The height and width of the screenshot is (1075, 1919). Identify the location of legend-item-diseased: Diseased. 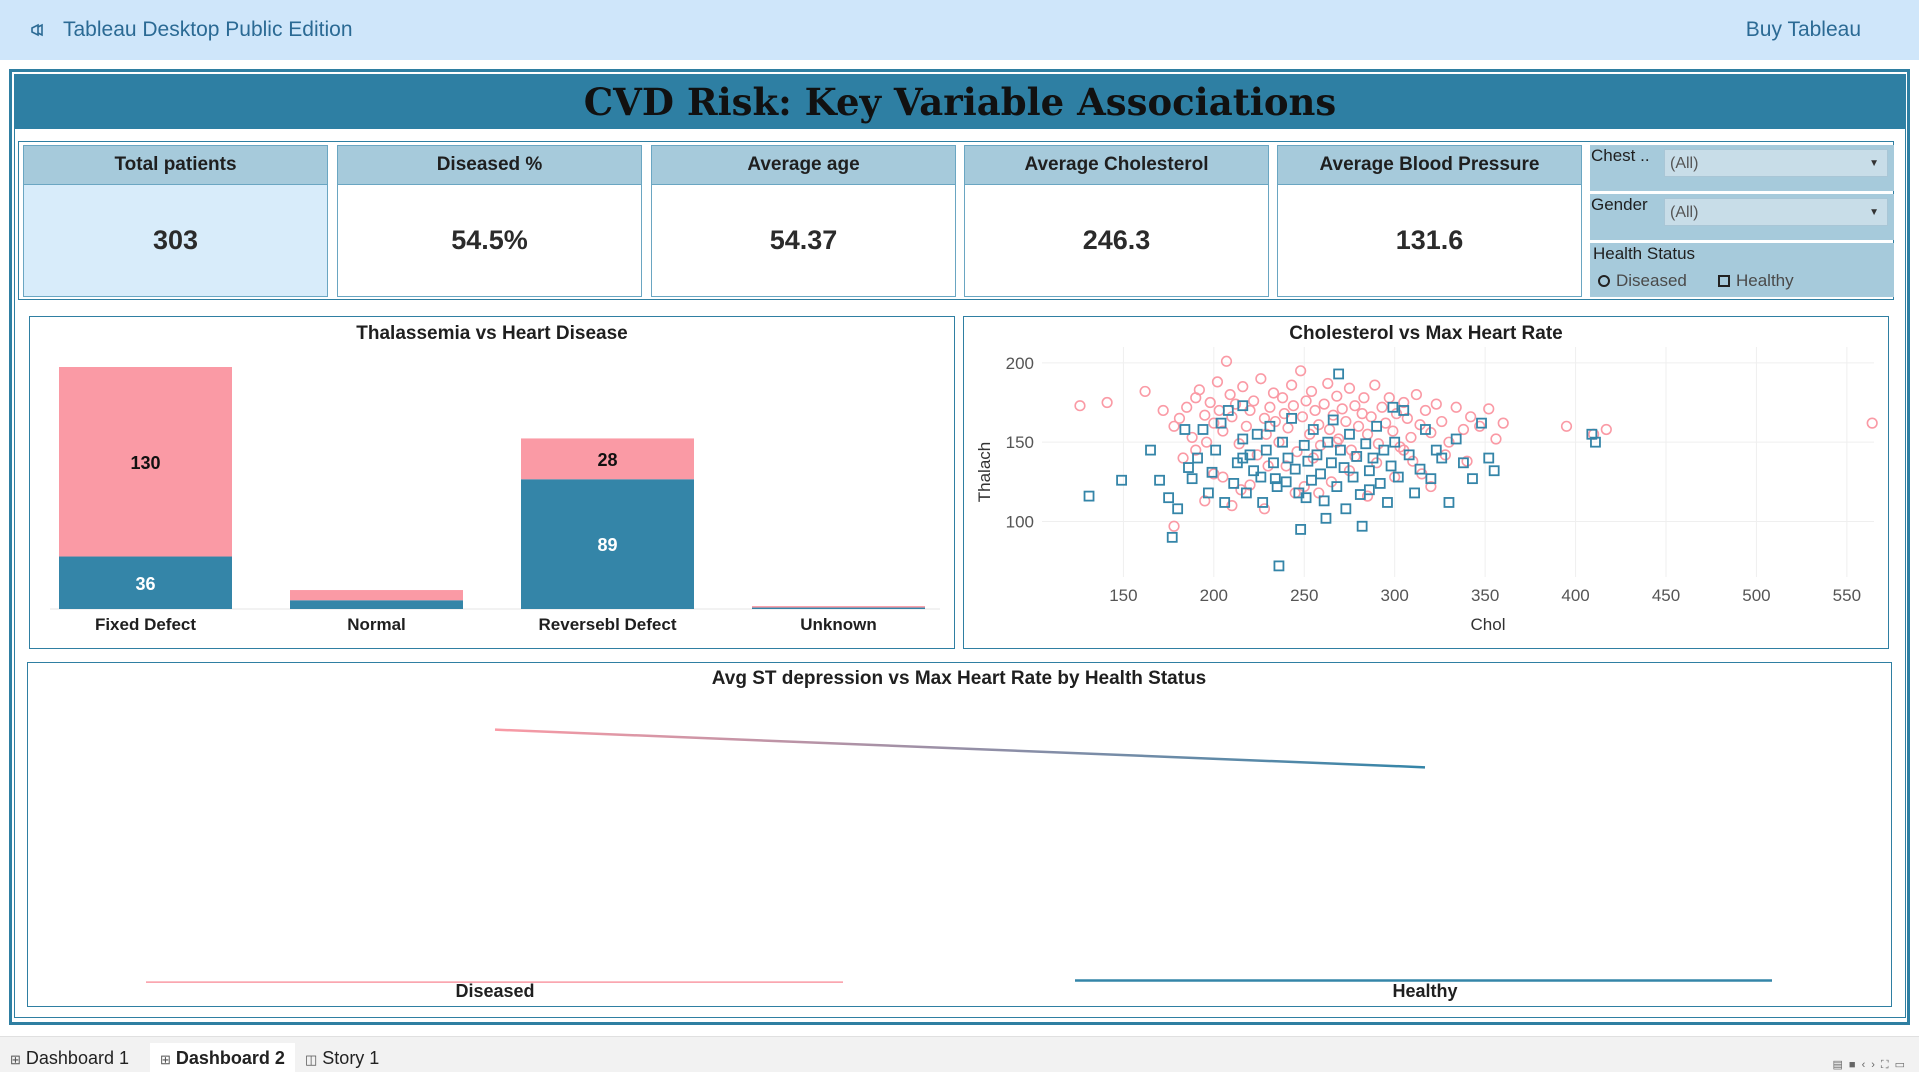
(1642, 281).